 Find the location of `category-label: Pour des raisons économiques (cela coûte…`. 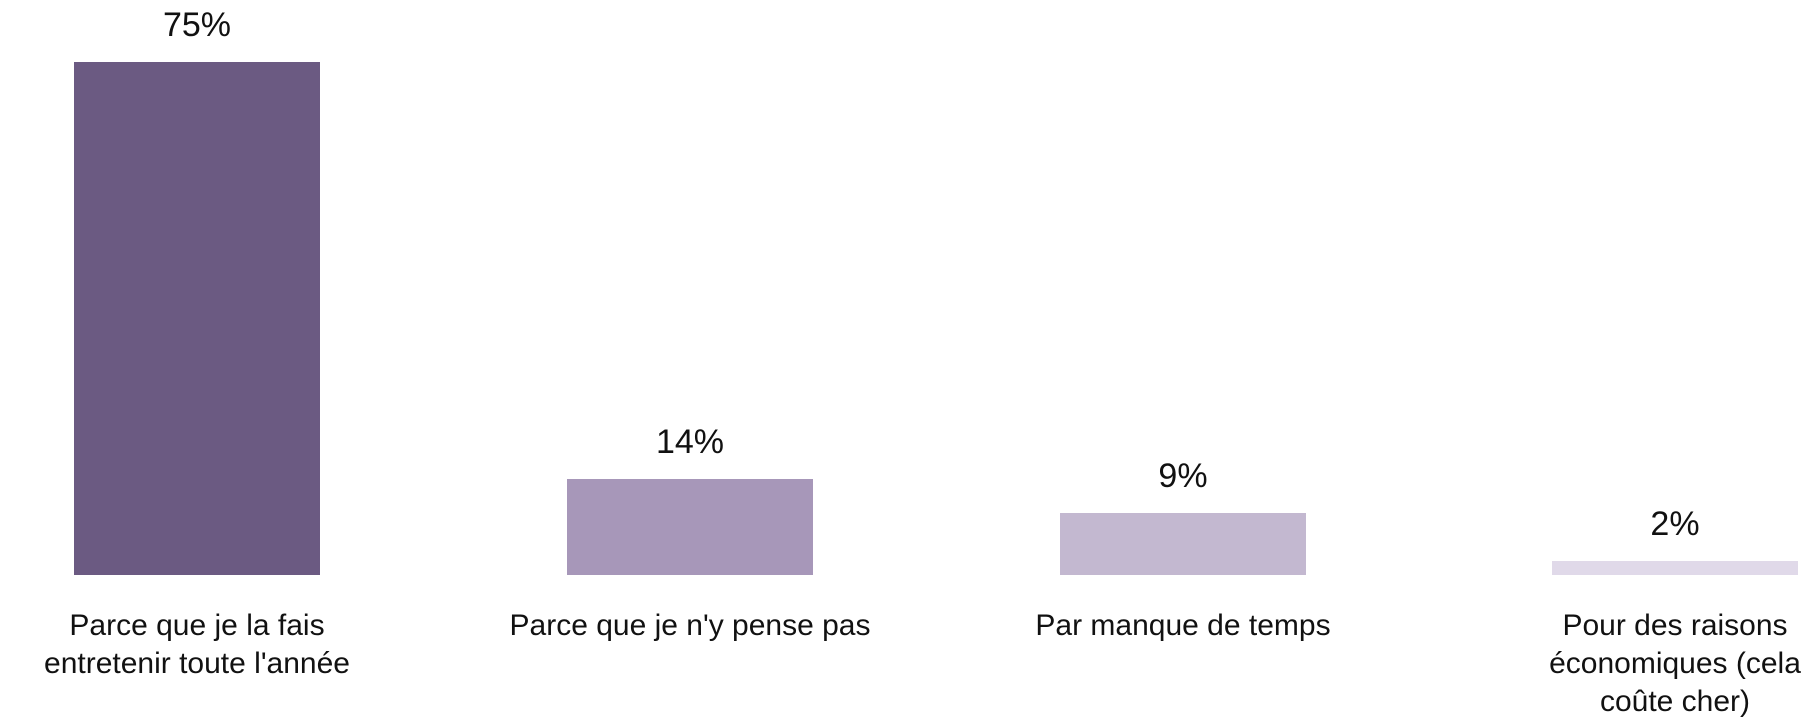

category-label: Pour des raisons économiques (cela coûte… is located at coordinates (1675, 663).